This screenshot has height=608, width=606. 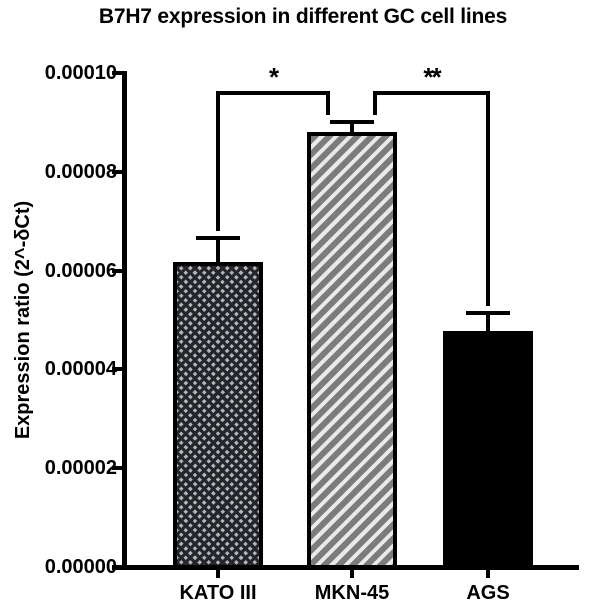 I want to click on x-tick-label: AGS, so click(x=488, y=593).